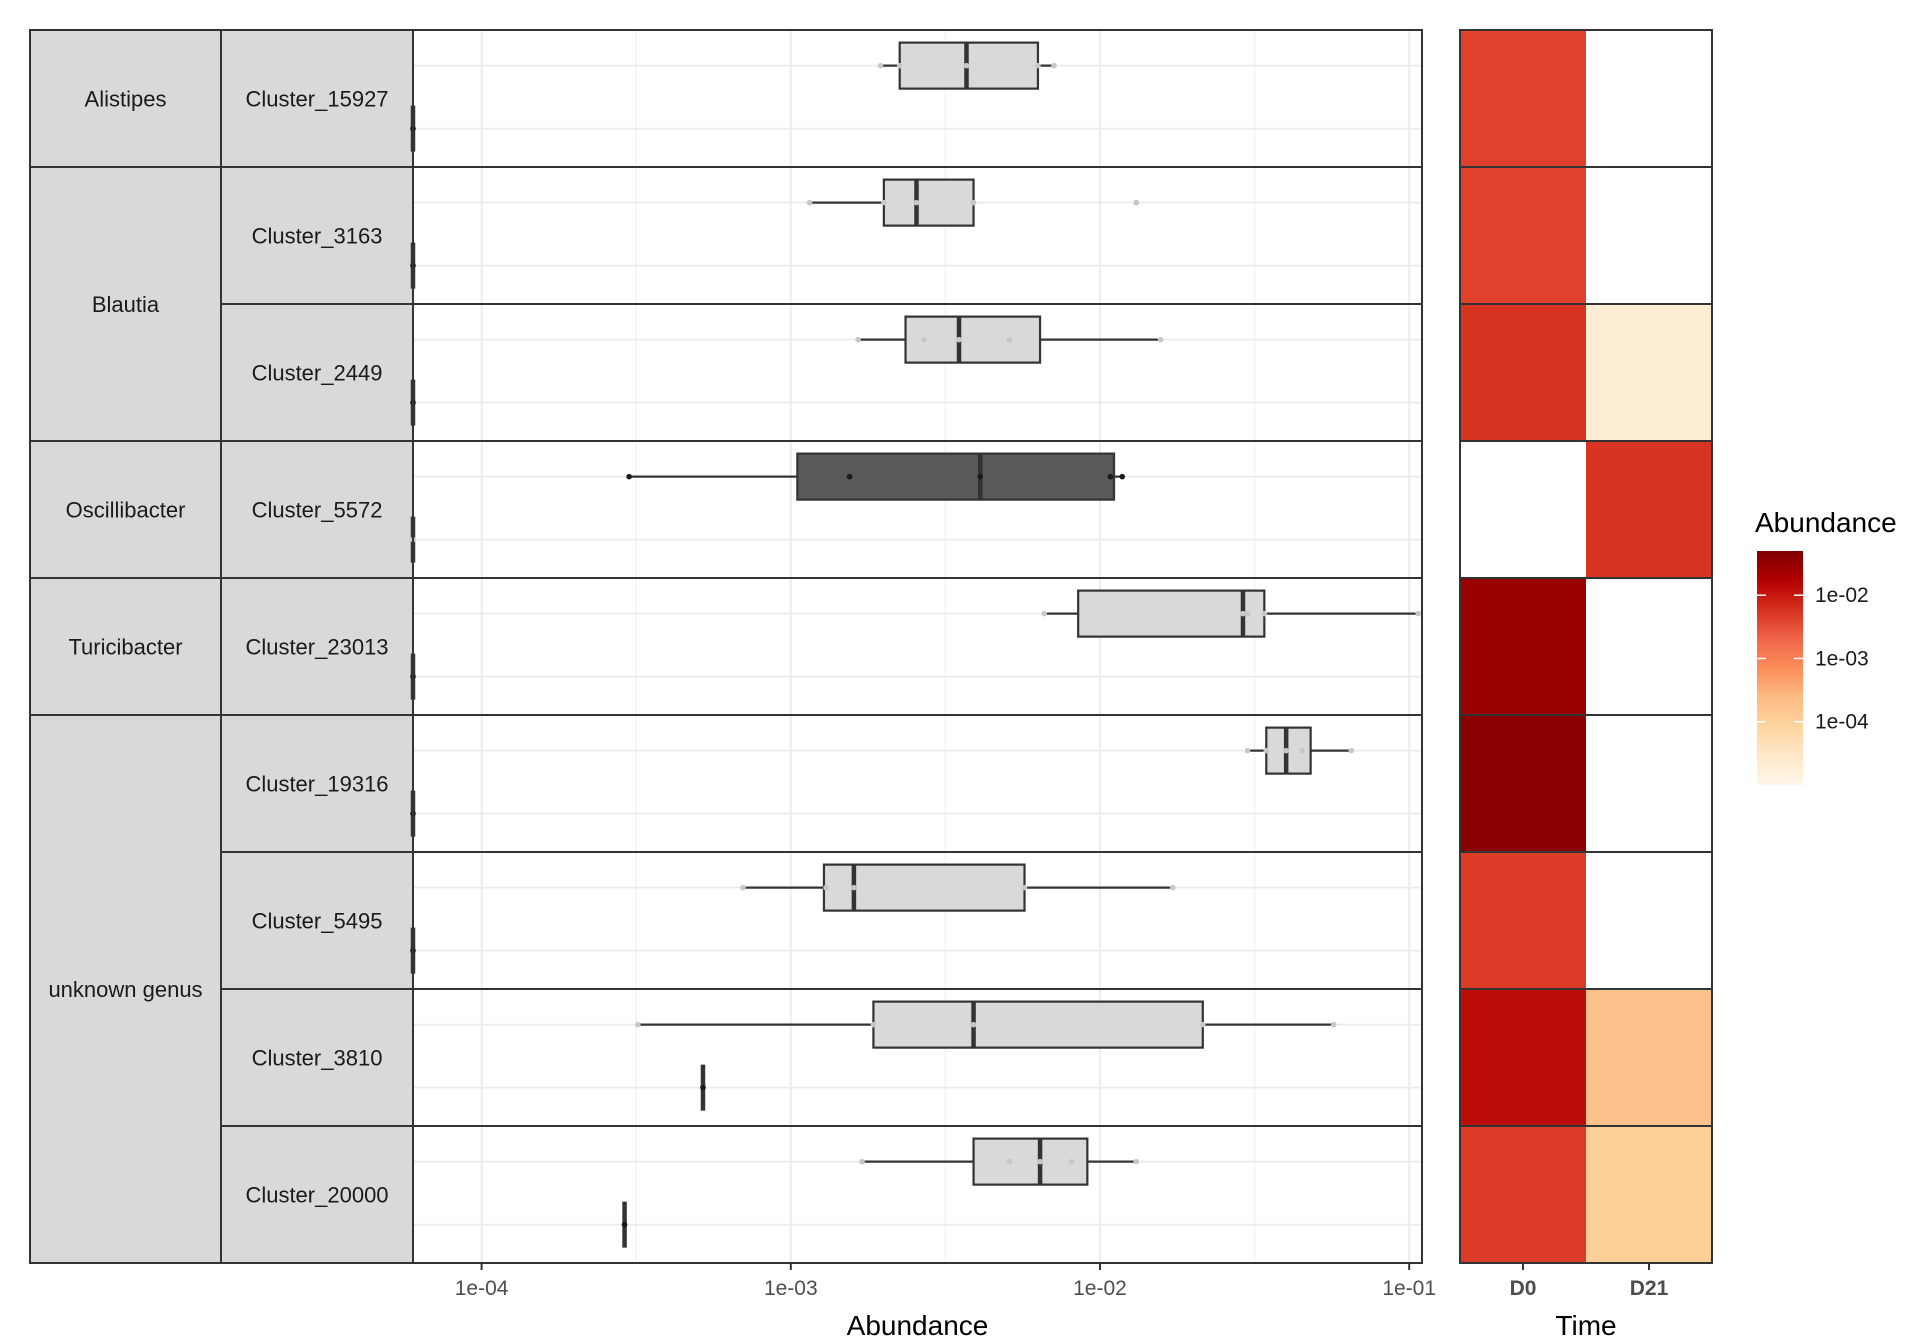 This screenshot has width=1920, height=1344. I want to click on panel-border, so click(917, 1194).